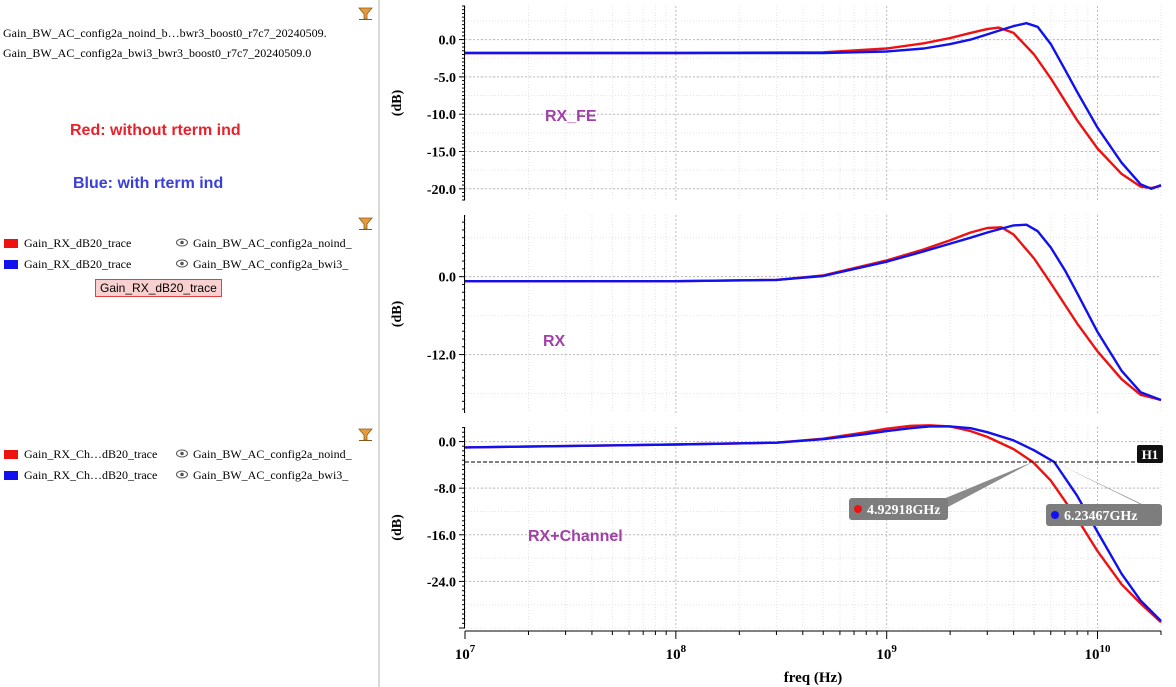 This screenshot has height=687, width=1176. Describe the element at coordinates (158, 288) in the screenshot. I see `selected-trace-label: Gain_RX_dB20_trace` at that location.